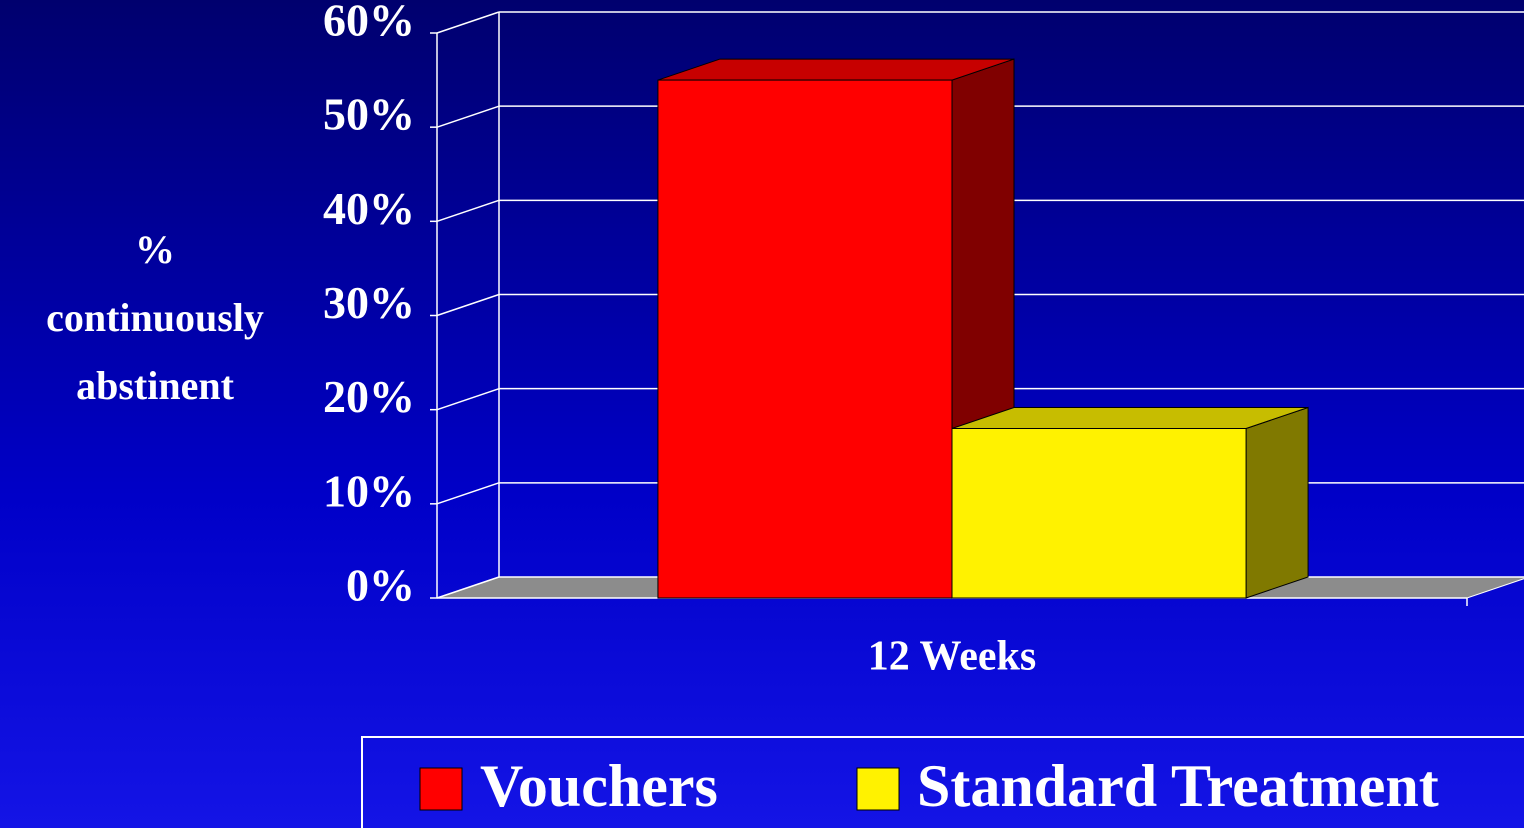  I want to click on bar-3d, so click(1130, 502).